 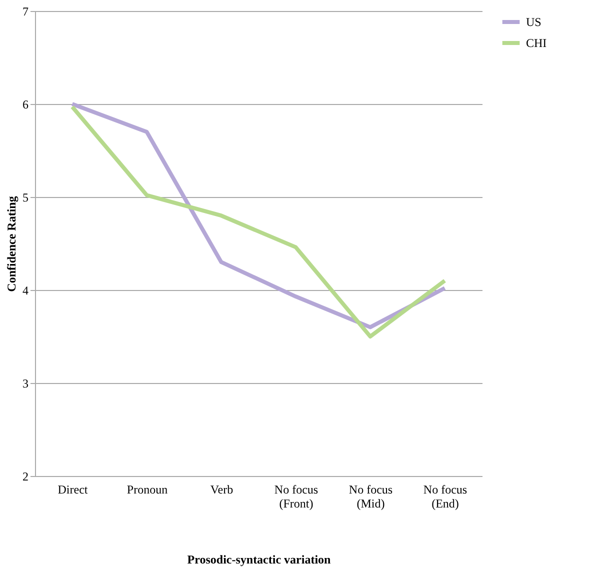 I want to click on legend-label: CHI, so click(x=536, y=43).